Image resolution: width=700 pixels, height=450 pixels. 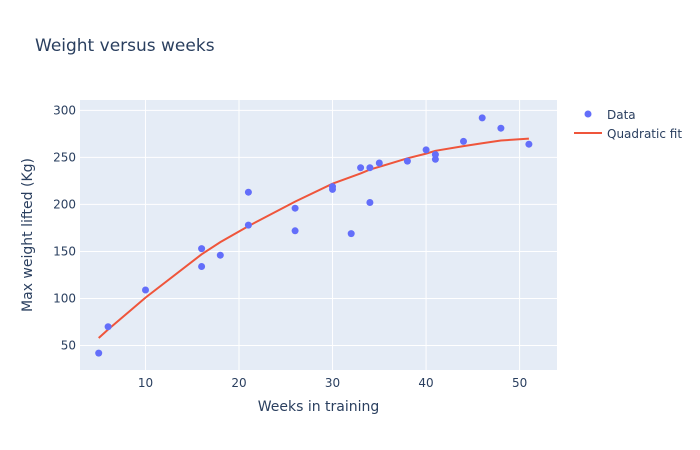 What do you see at coordinates (68, 346) in the screenshot?
I see `y-tick-label: 50` at bounding box center [68, 346].